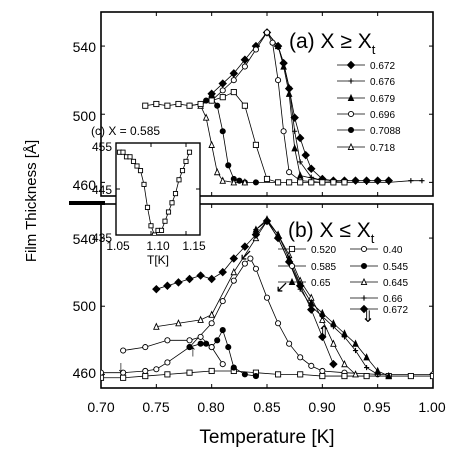  What do you see at coordinates (85, 306) in the screenshot?
I see `panel-b-y-tick-labels: 540 500 460` at bounding box center [85, 306].